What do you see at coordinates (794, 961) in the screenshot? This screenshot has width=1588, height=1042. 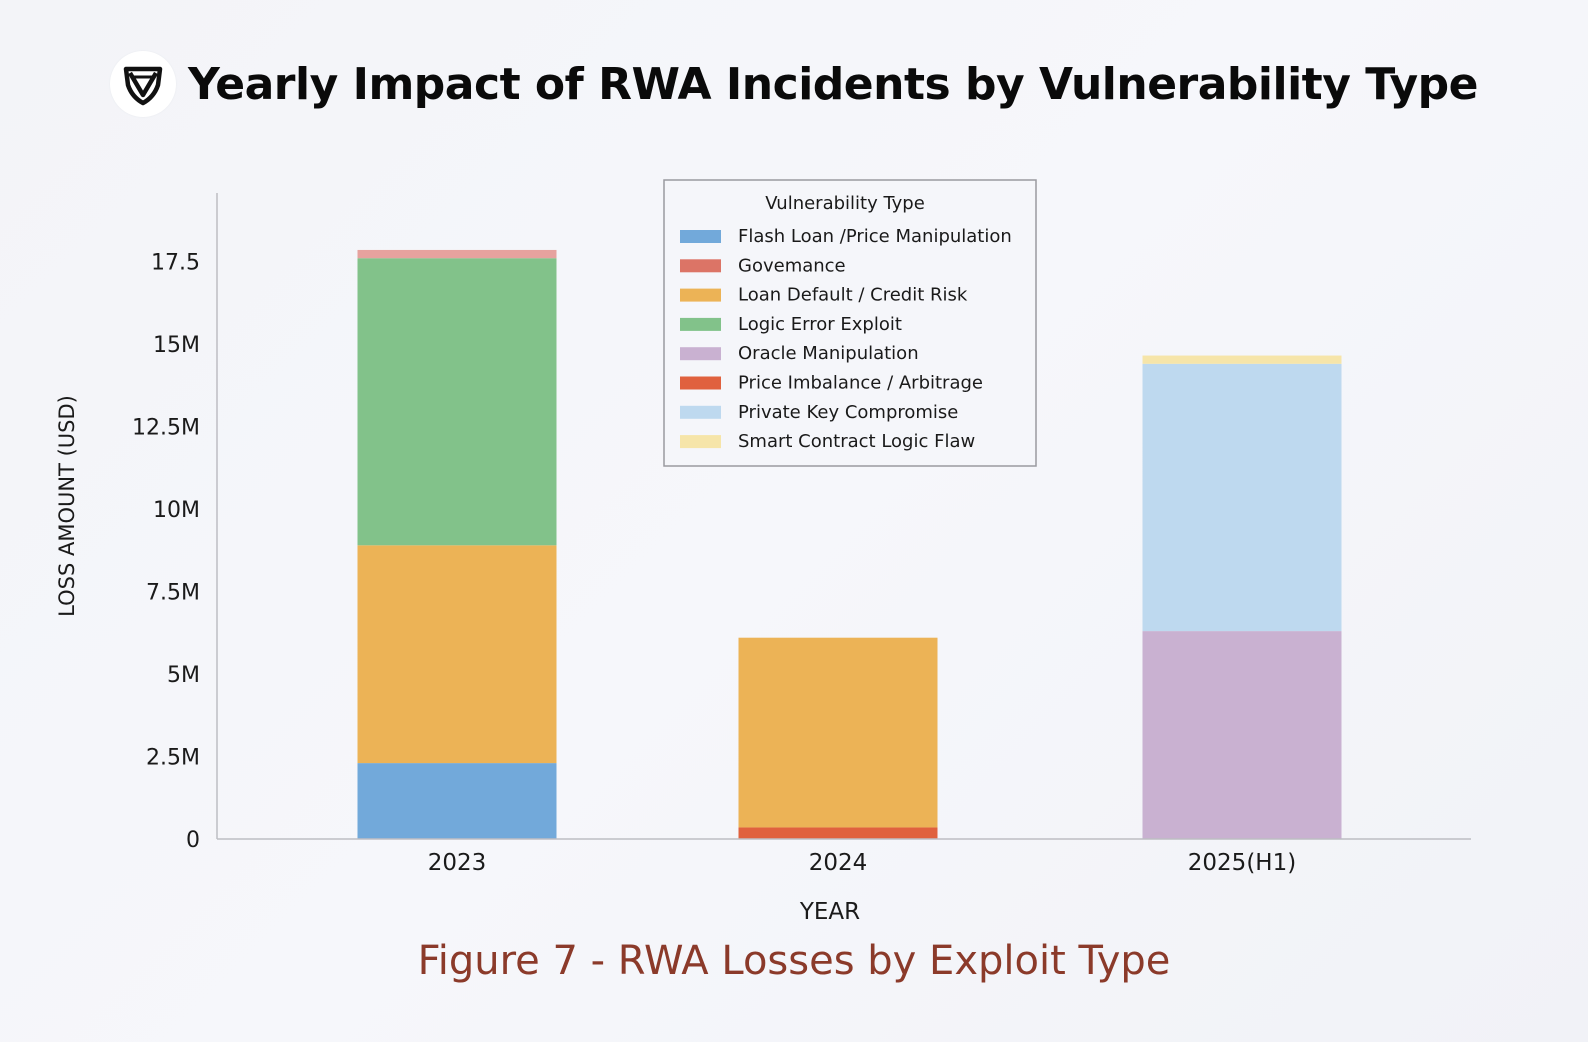 I see `figure-caption: Figure 7 - RWA Losses by Exploit Type` at bounding box center [794, 961].